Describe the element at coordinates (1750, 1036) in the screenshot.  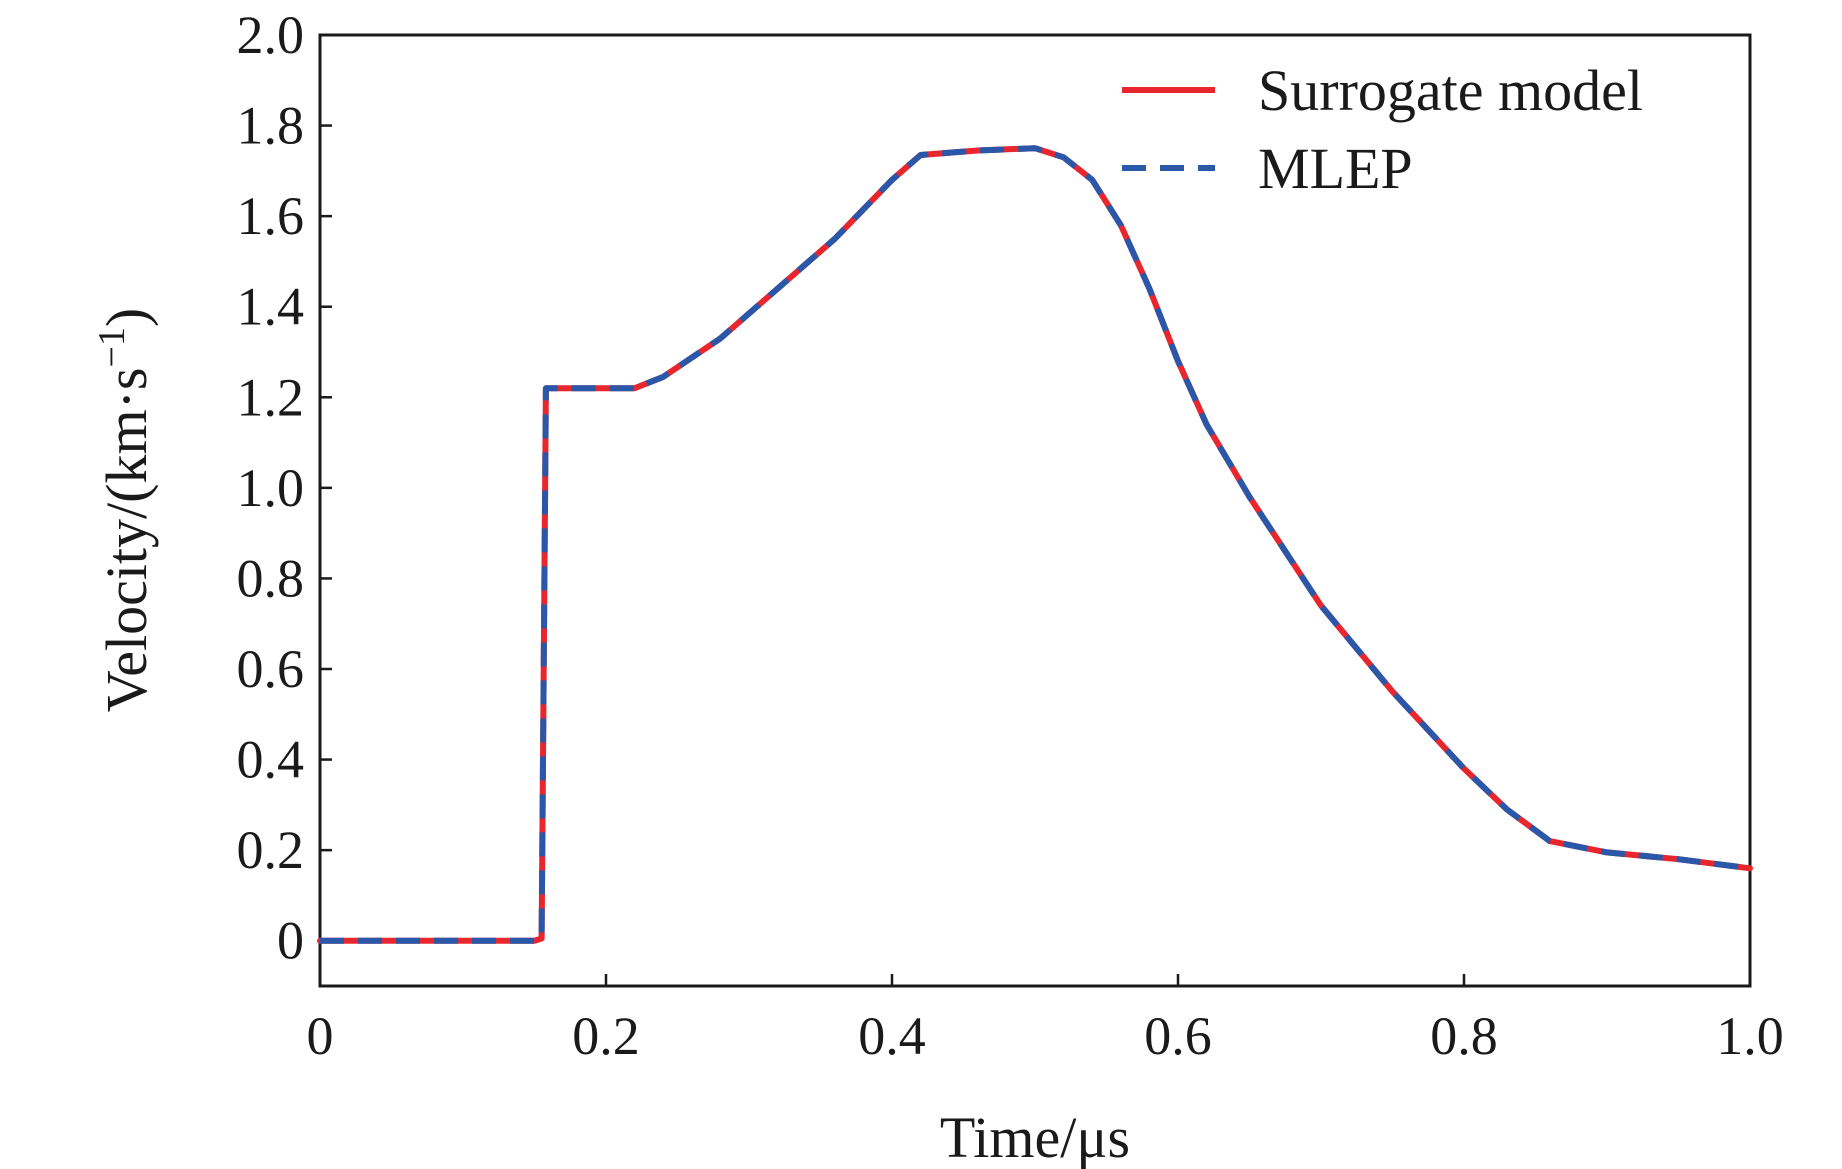
I see `x-tick-label: 1.0` at that location.